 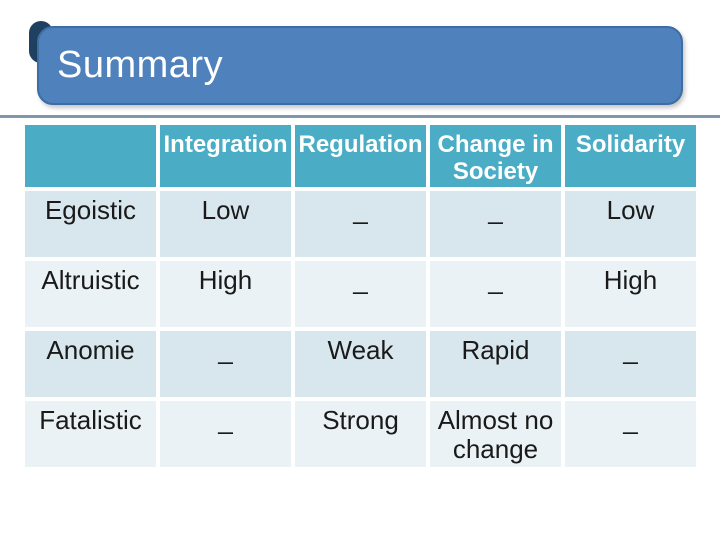 What do you see at coordinates (90, 364) in the screenshot?
I see `row-label: Anomie` at bounding box center [90, 364].